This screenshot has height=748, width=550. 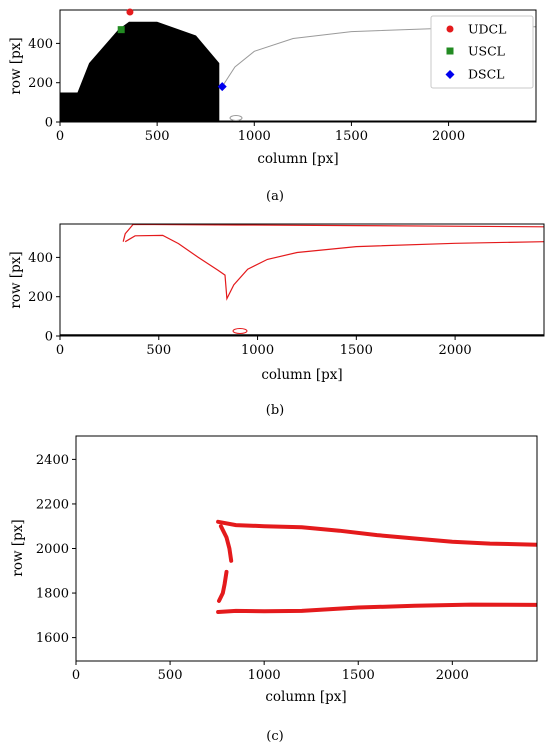 What do you see at coordinates (450, 74) in the screenshot?
I see `legend-dscl-marker` at bounding box center [450, 74].